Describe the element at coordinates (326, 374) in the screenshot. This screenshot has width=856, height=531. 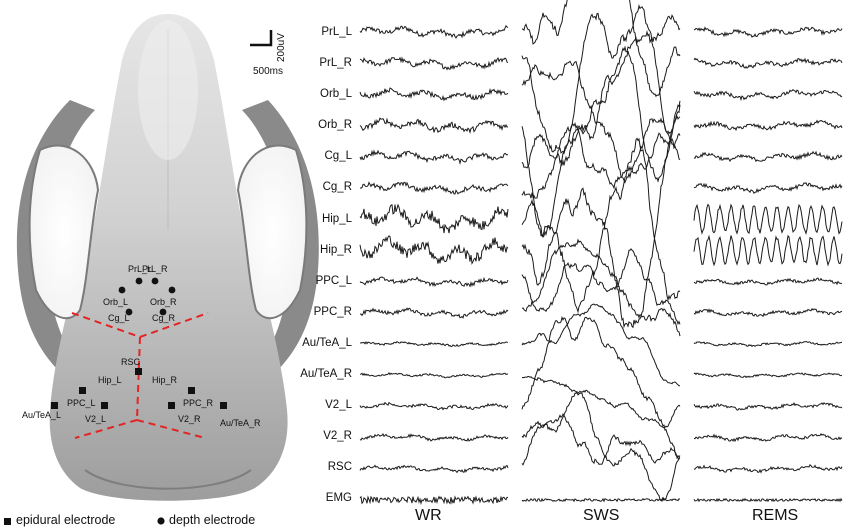
I see `channel-label-au-tea-r: Au/TeA_R` at that location.